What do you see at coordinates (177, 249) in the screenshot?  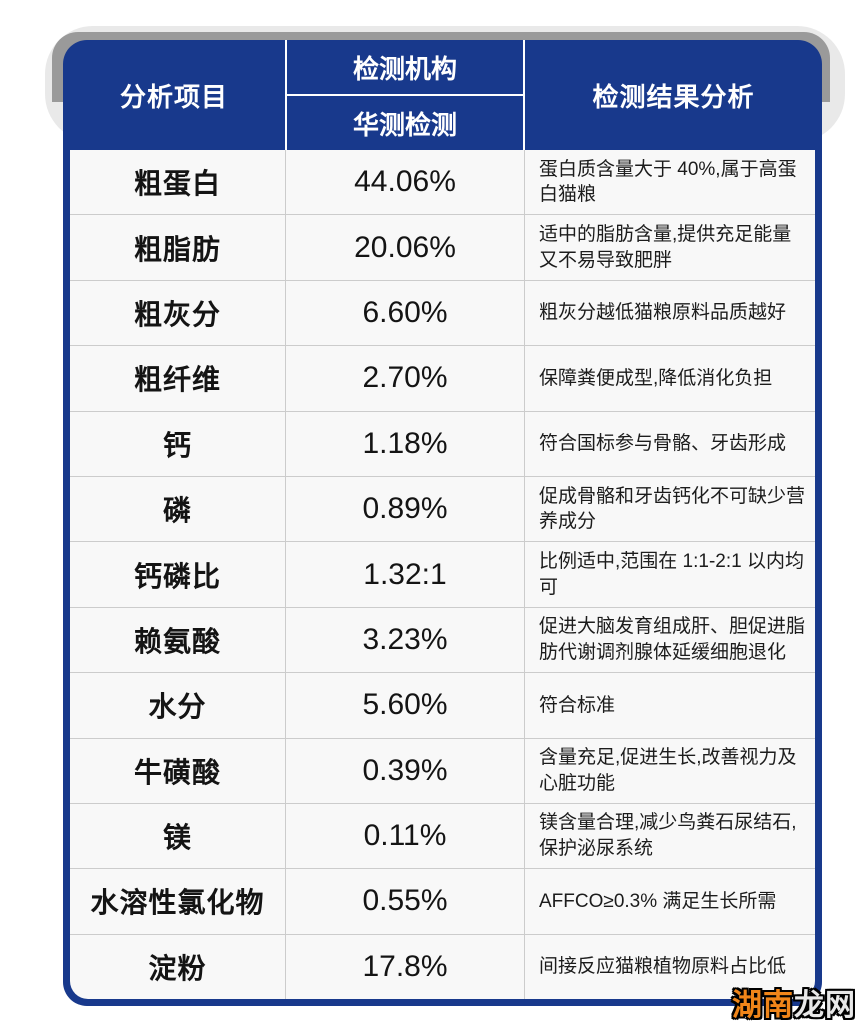 I see `item-cell: 粗脂肪` at bounding box center [177, 249].